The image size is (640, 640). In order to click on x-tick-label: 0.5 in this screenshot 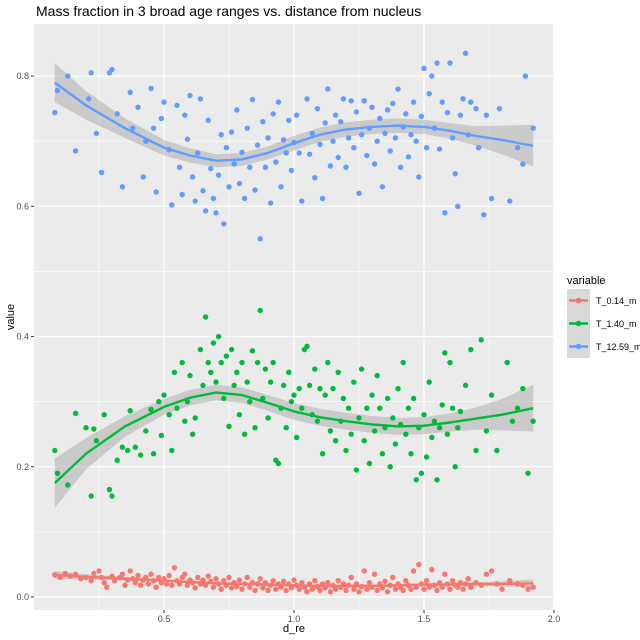, I will do `click(164, 619)`.